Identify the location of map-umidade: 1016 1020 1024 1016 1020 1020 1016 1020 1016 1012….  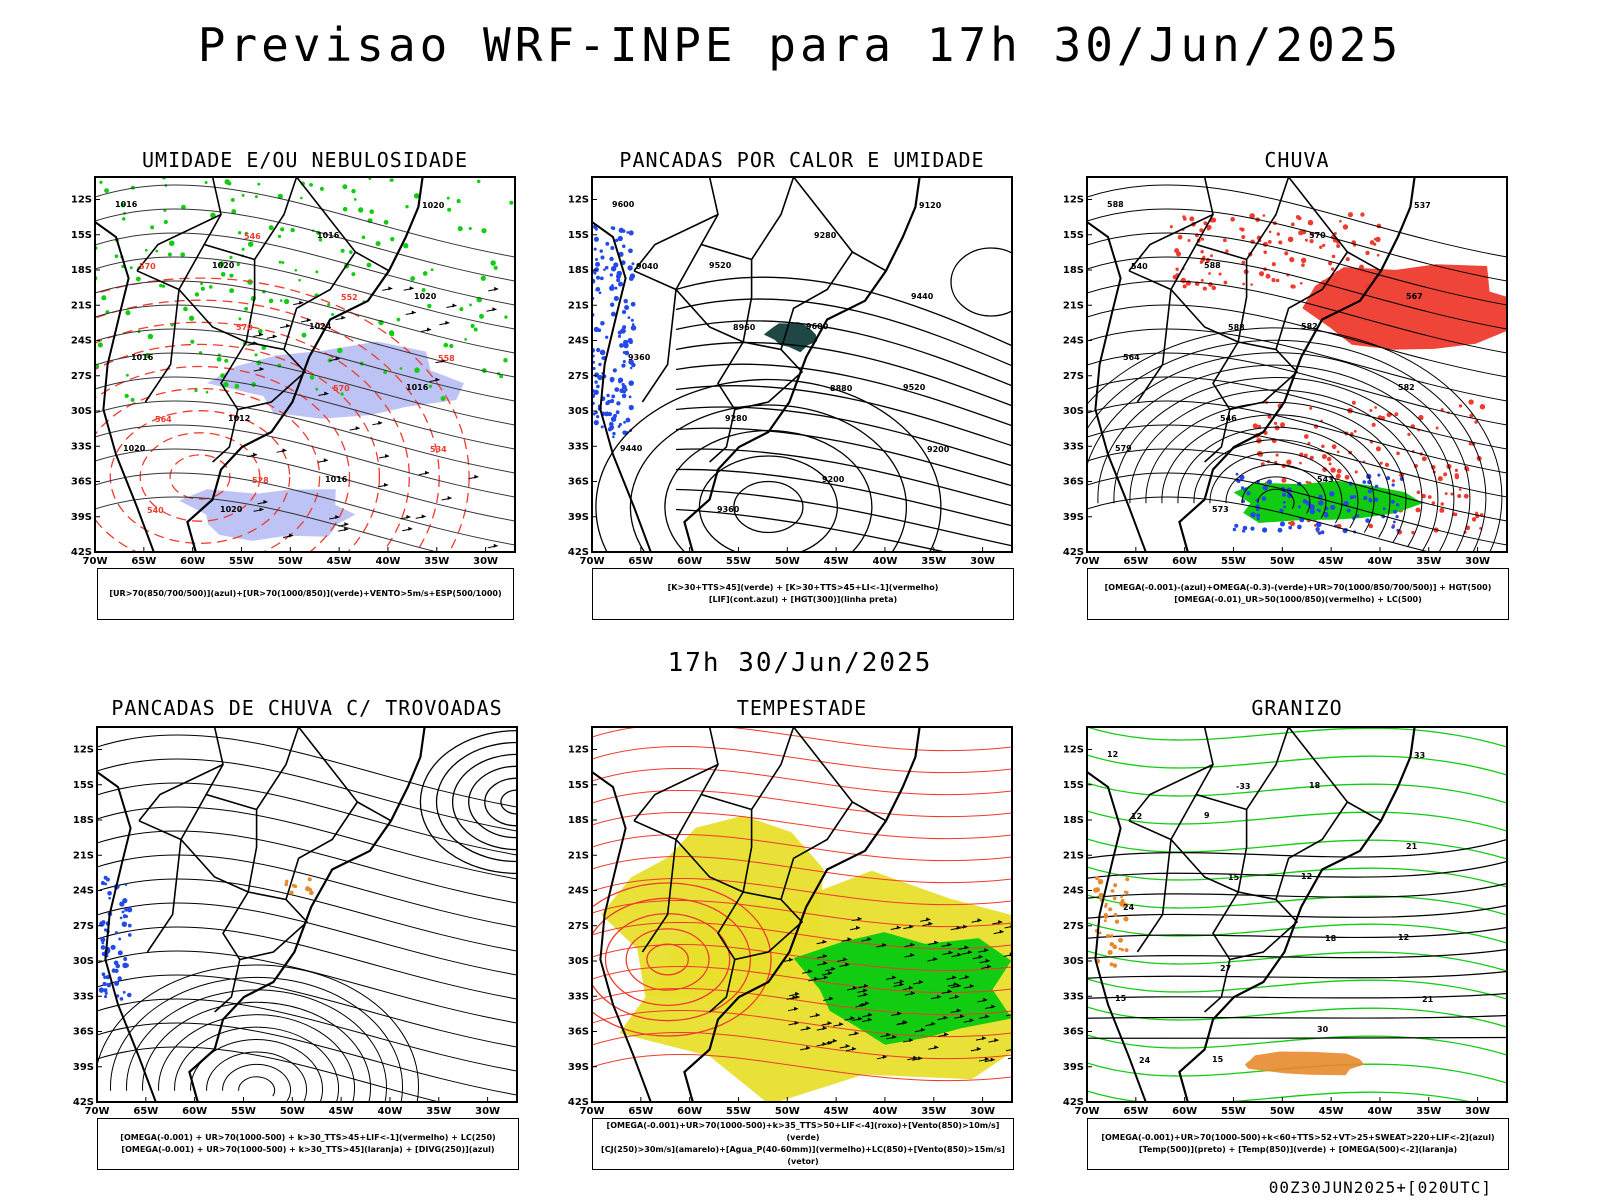
(293, 371).